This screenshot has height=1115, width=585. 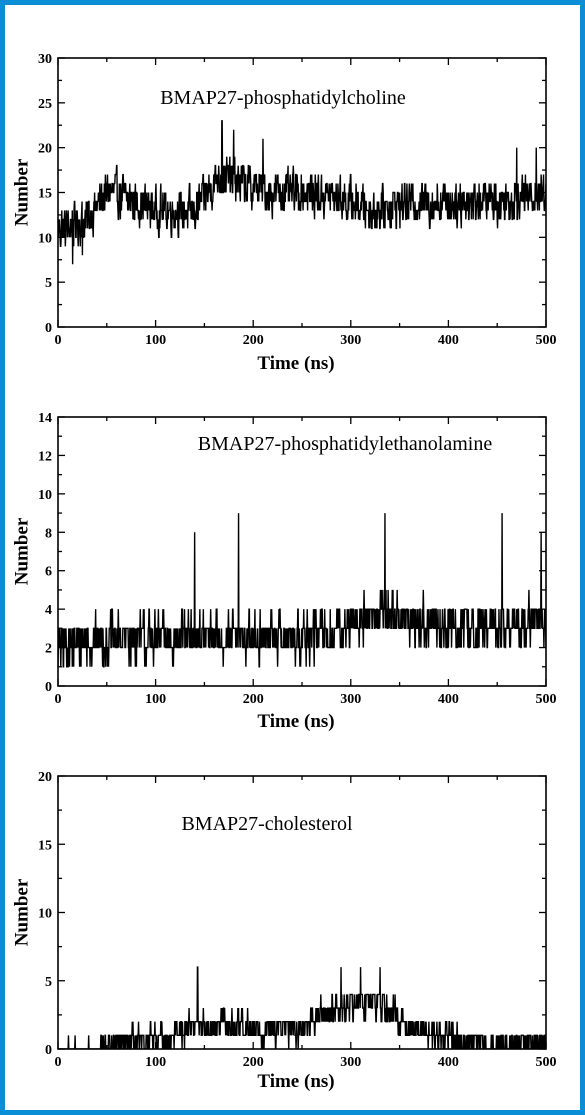 I want to click on y-tick-label: 14, so click(x=45, y=418).